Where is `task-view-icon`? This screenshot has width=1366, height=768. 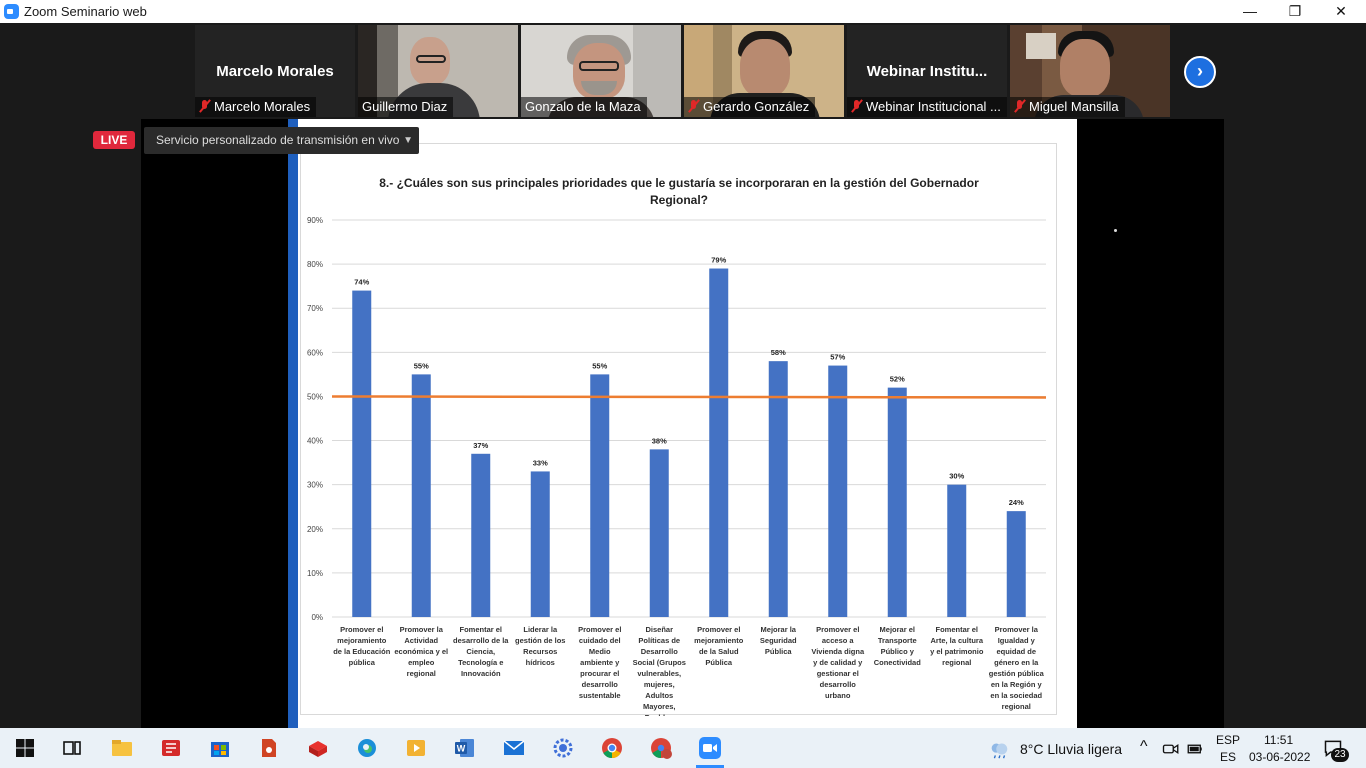
task-view-icon is located at coordinates (72, 748).